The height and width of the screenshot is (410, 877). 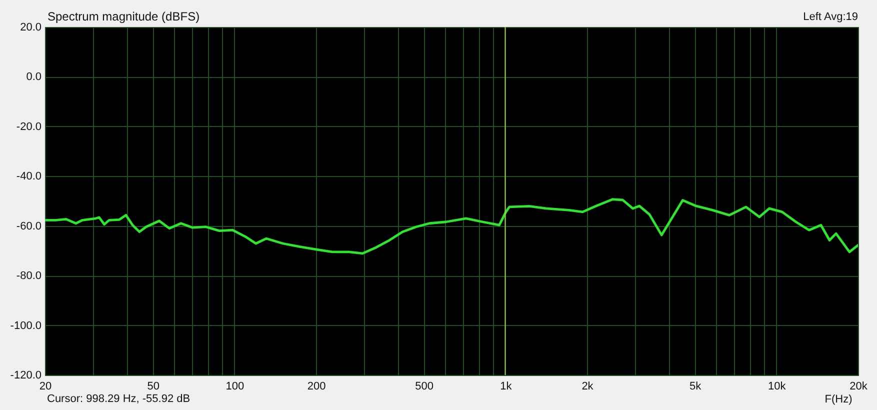 I want to click on x-tick-label: 200, so click(x=316, y=386).